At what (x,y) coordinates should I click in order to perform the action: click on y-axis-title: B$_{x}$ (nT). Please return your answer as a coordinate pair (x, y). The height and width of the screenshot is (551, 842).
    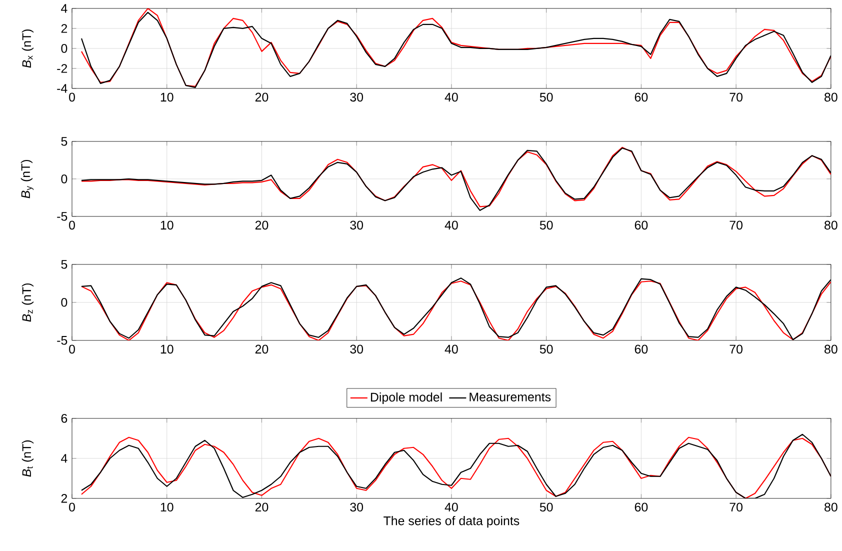
    Looking at the image, I should click on (28, 48).